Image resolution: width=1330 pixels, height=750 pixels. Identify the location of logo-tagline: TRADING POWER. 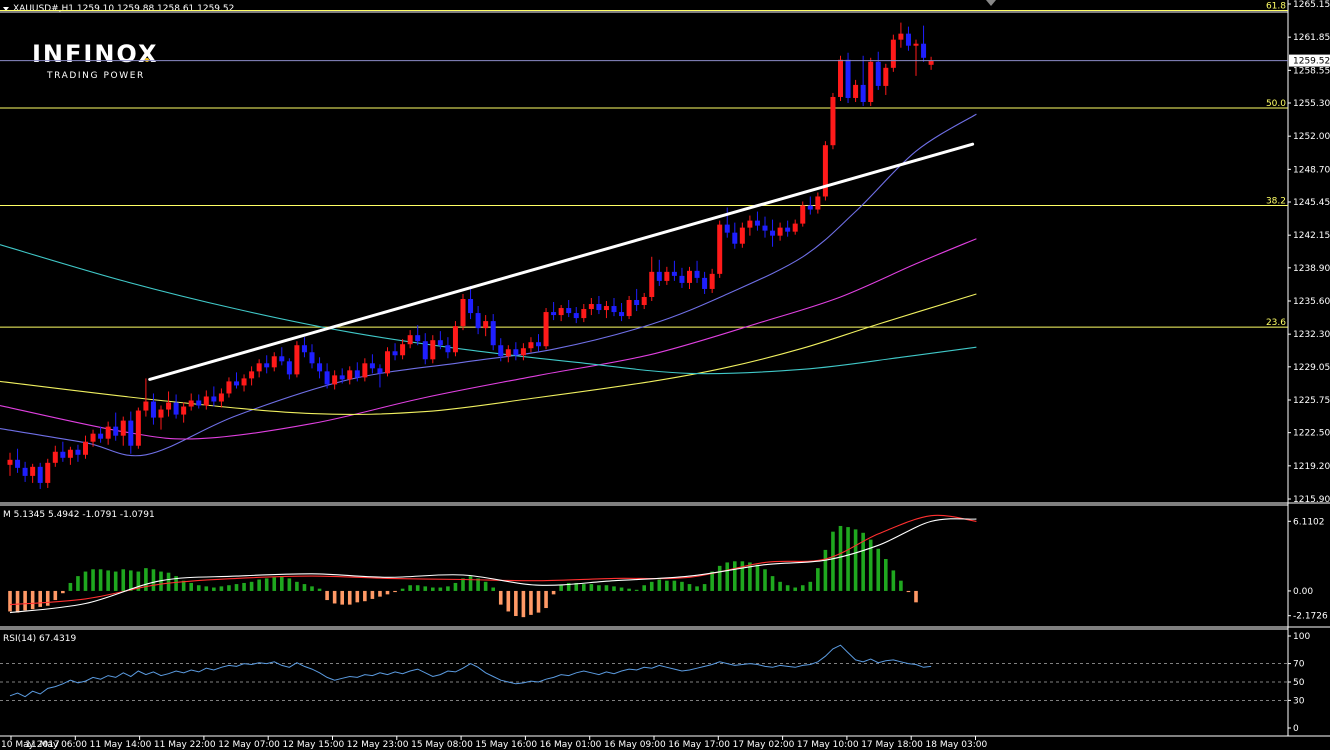
(95, 76).